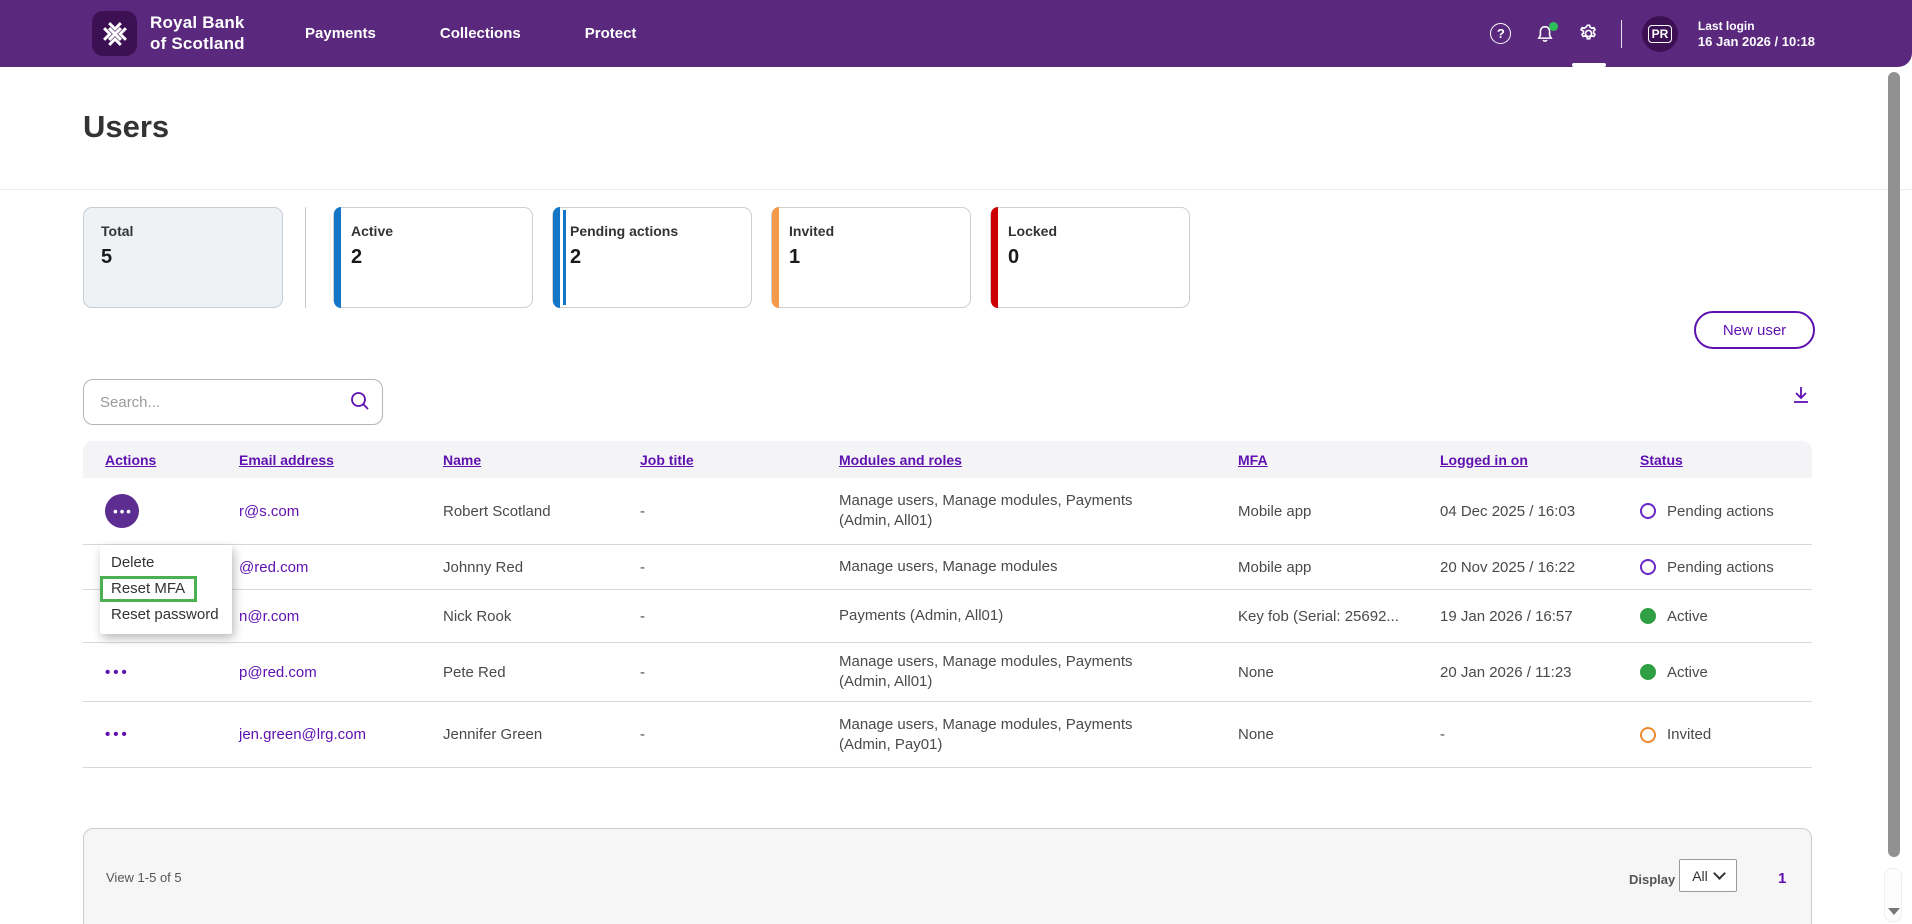 This screenshot has height=924, width=1912. I want to click on menu-item-reset-password: Reset password, so click(165, 614).